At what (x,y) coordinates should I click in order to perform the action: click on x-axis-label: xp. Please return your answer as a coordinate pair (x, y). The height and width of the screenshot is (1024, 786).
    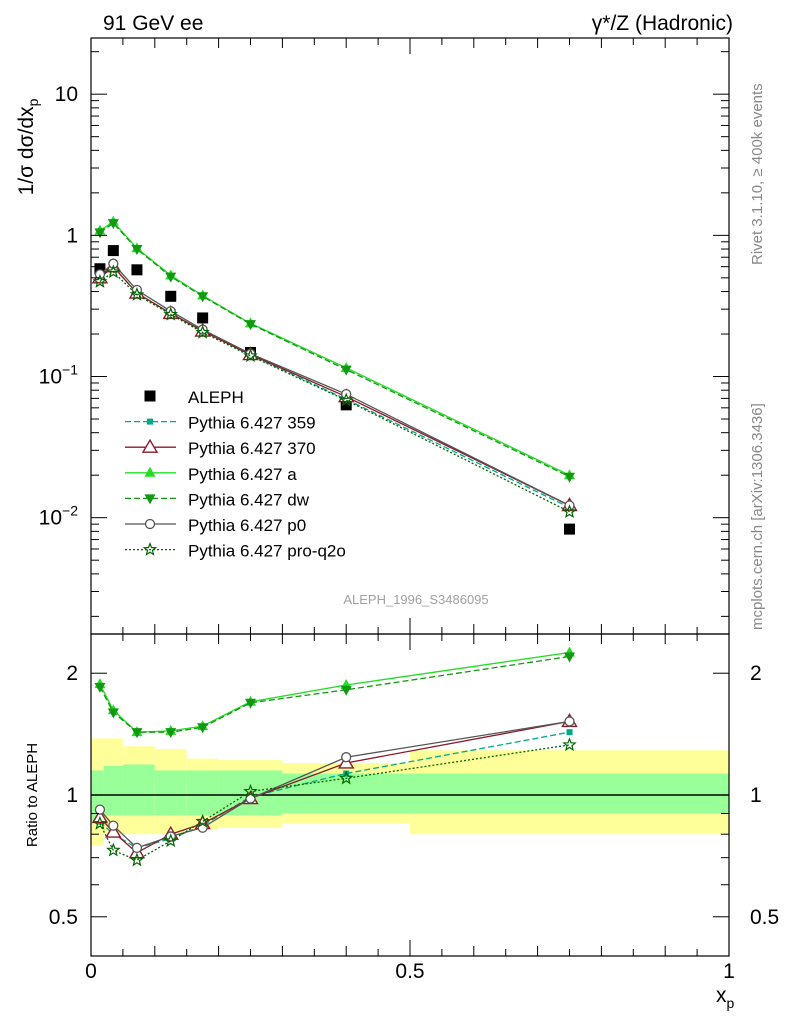
    Looking at the image, I should click on (725, 997).